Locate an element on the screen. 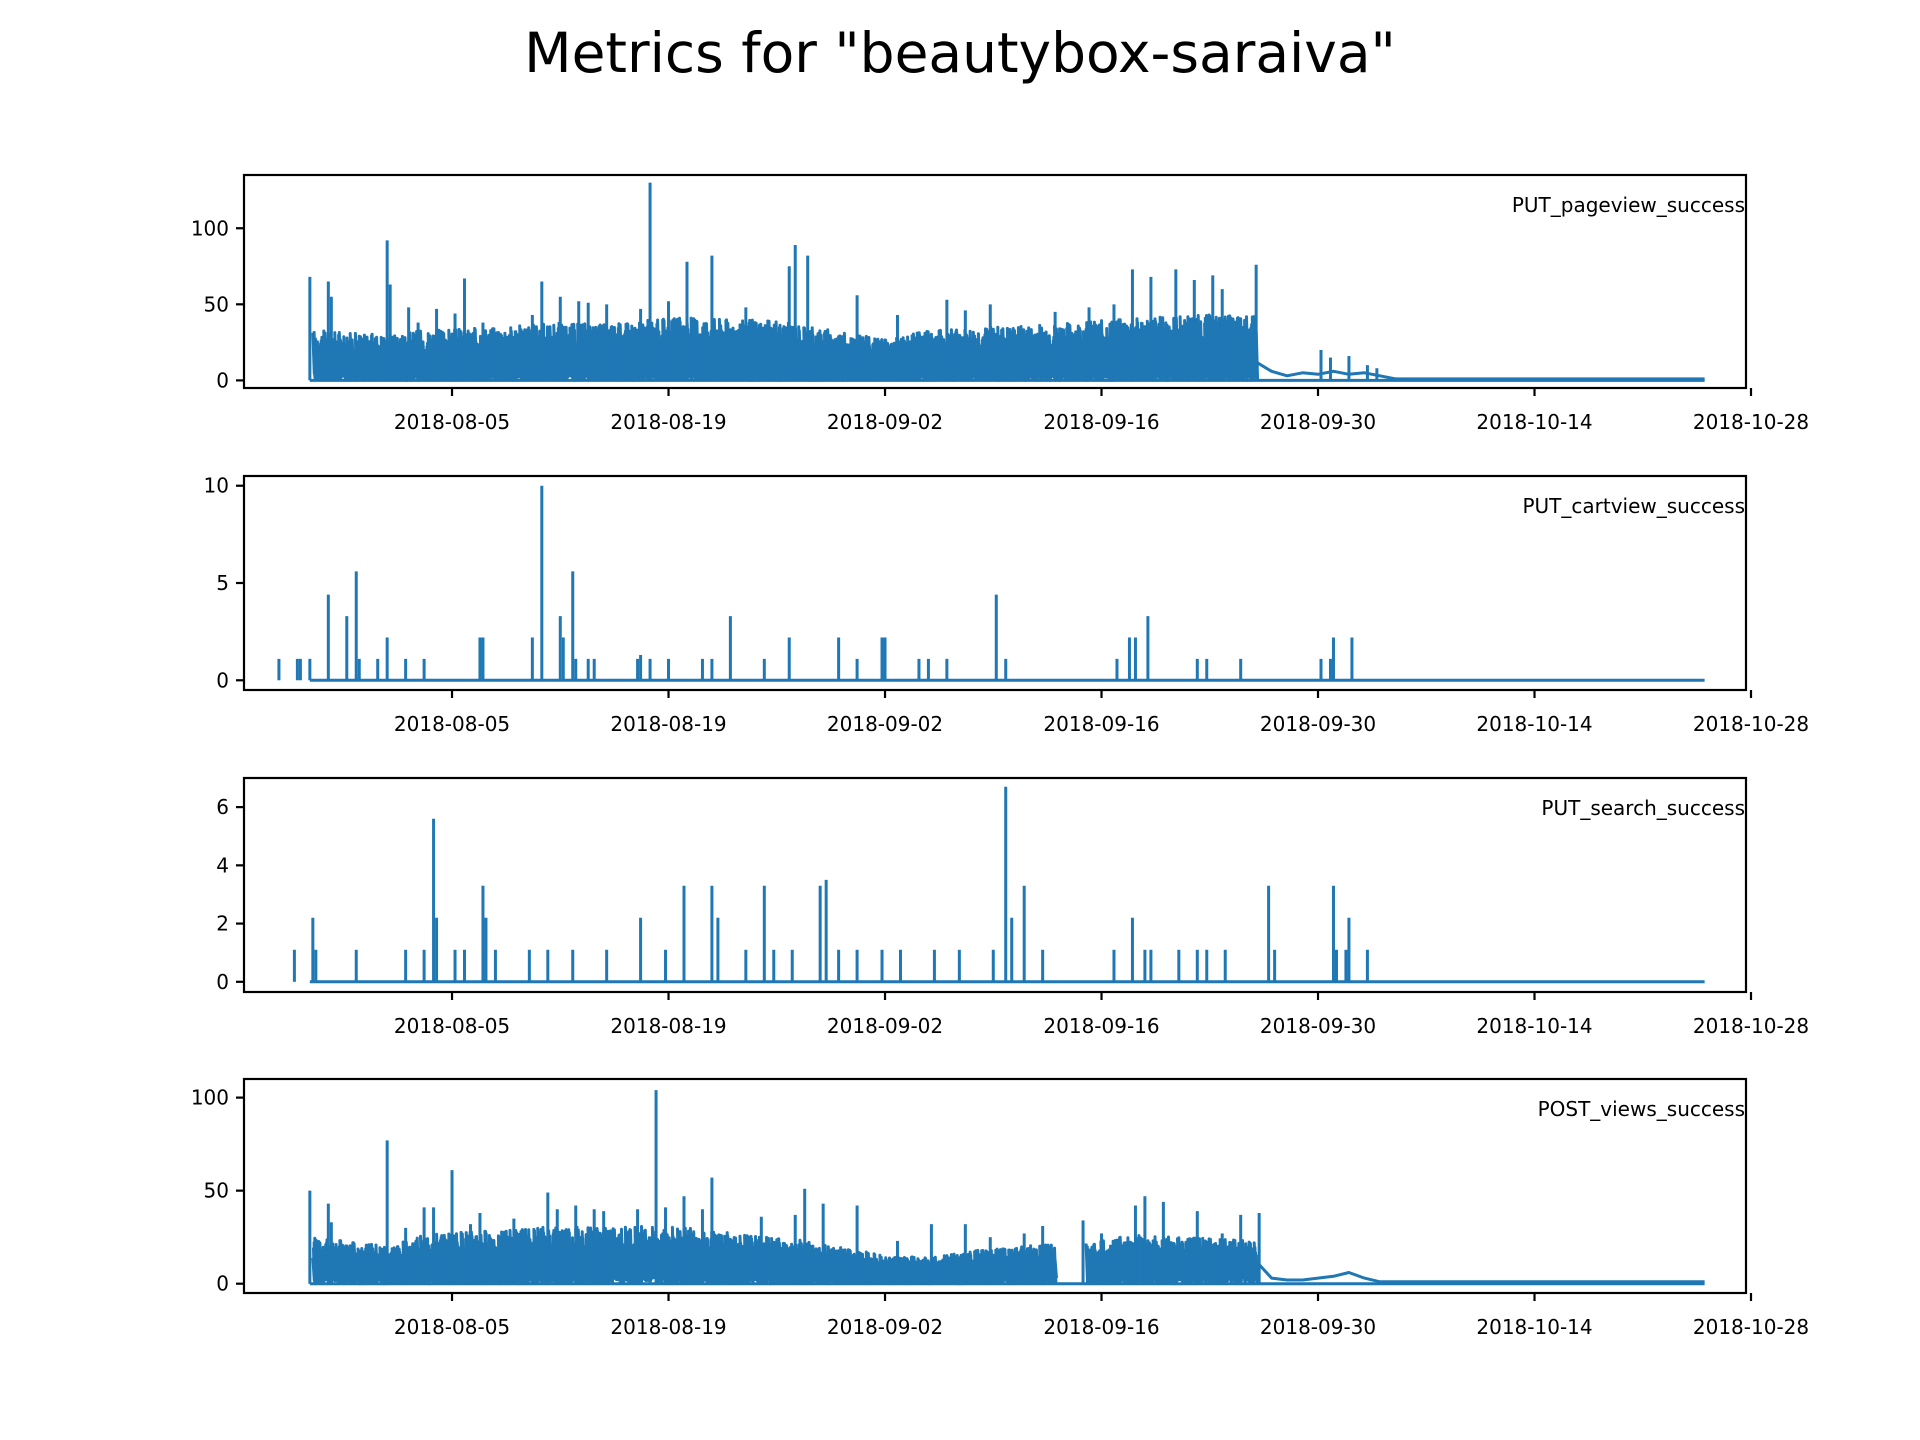 This screenshot has height=1440, width=1920. series-band is located at coordinates (785, 347).